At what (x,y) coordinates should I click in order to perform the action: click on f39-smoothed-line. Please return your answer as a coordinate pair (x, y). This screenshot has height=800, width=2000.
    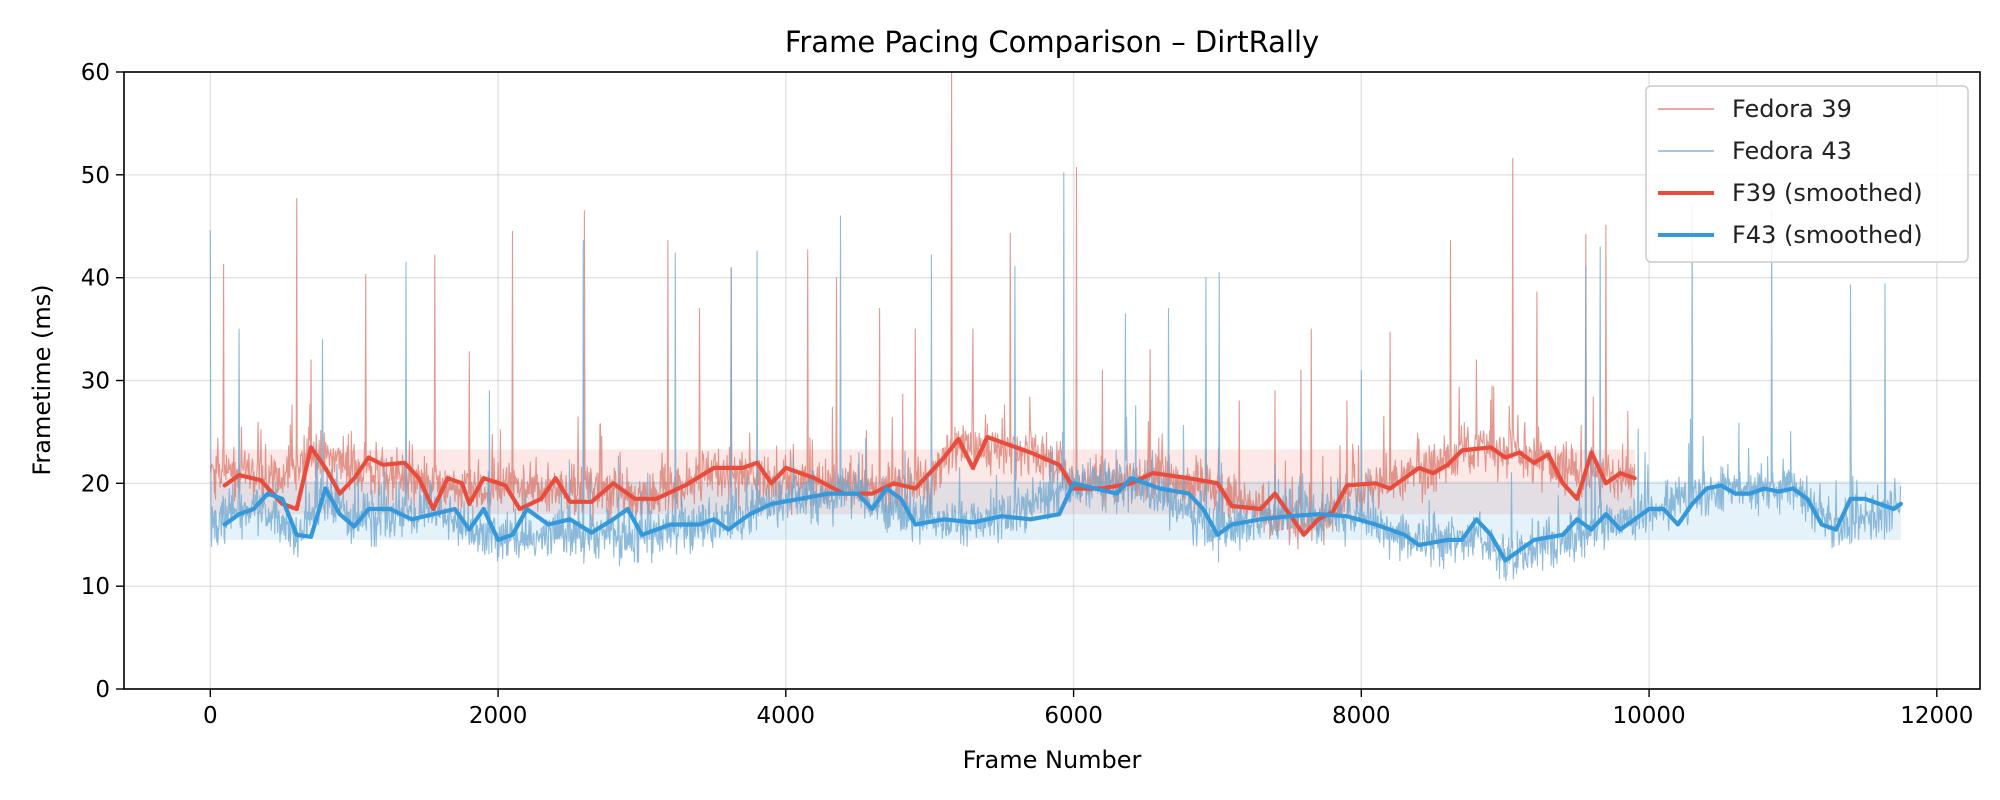
    Looking at the image, I should click on (929, 486).